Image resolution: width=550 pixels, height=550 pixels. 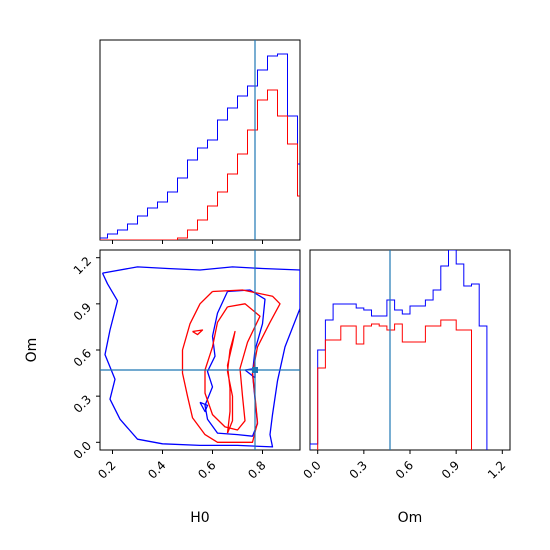 I want to click on tick-label-Om-x: 0.6, so click(x=404, y=469).